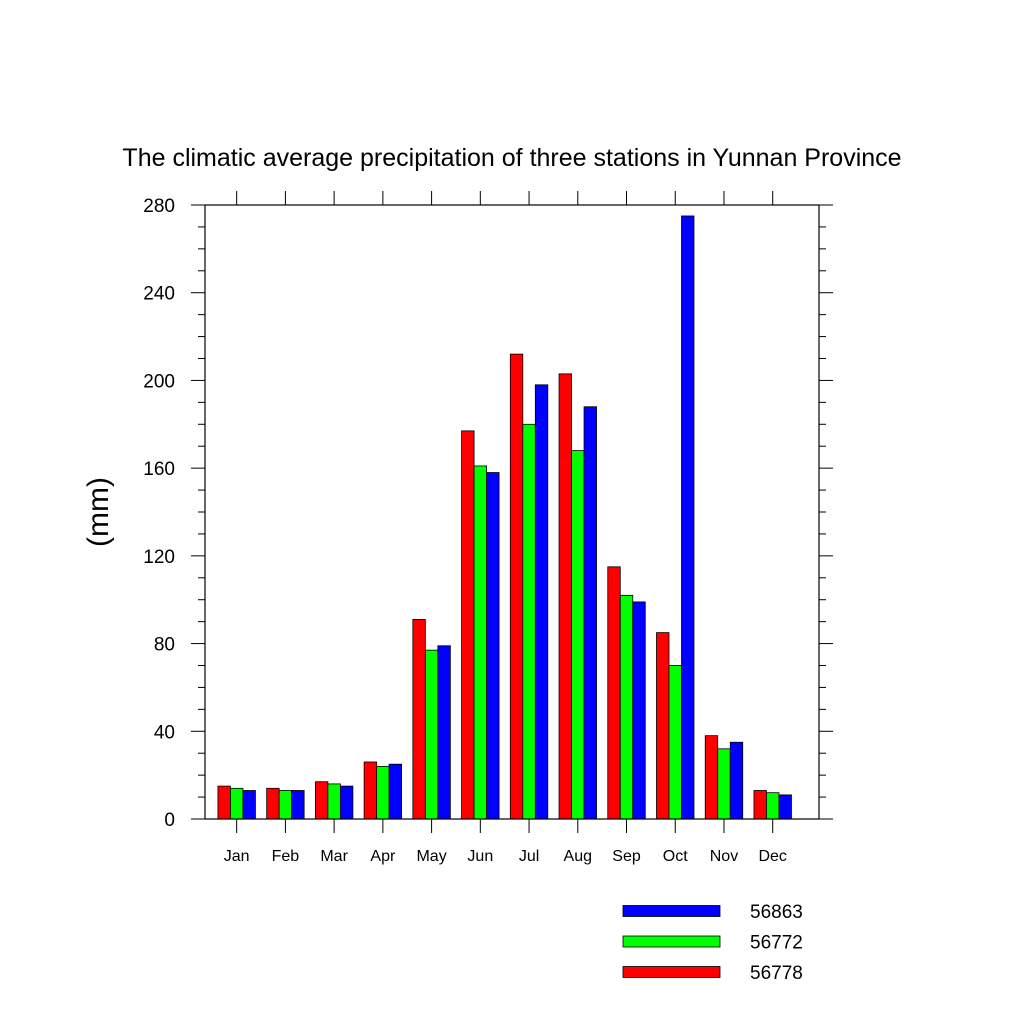  Describe the element at coordinates (776, 973) in the screenshot. I see `legend-label-56778: 56778` at that location.